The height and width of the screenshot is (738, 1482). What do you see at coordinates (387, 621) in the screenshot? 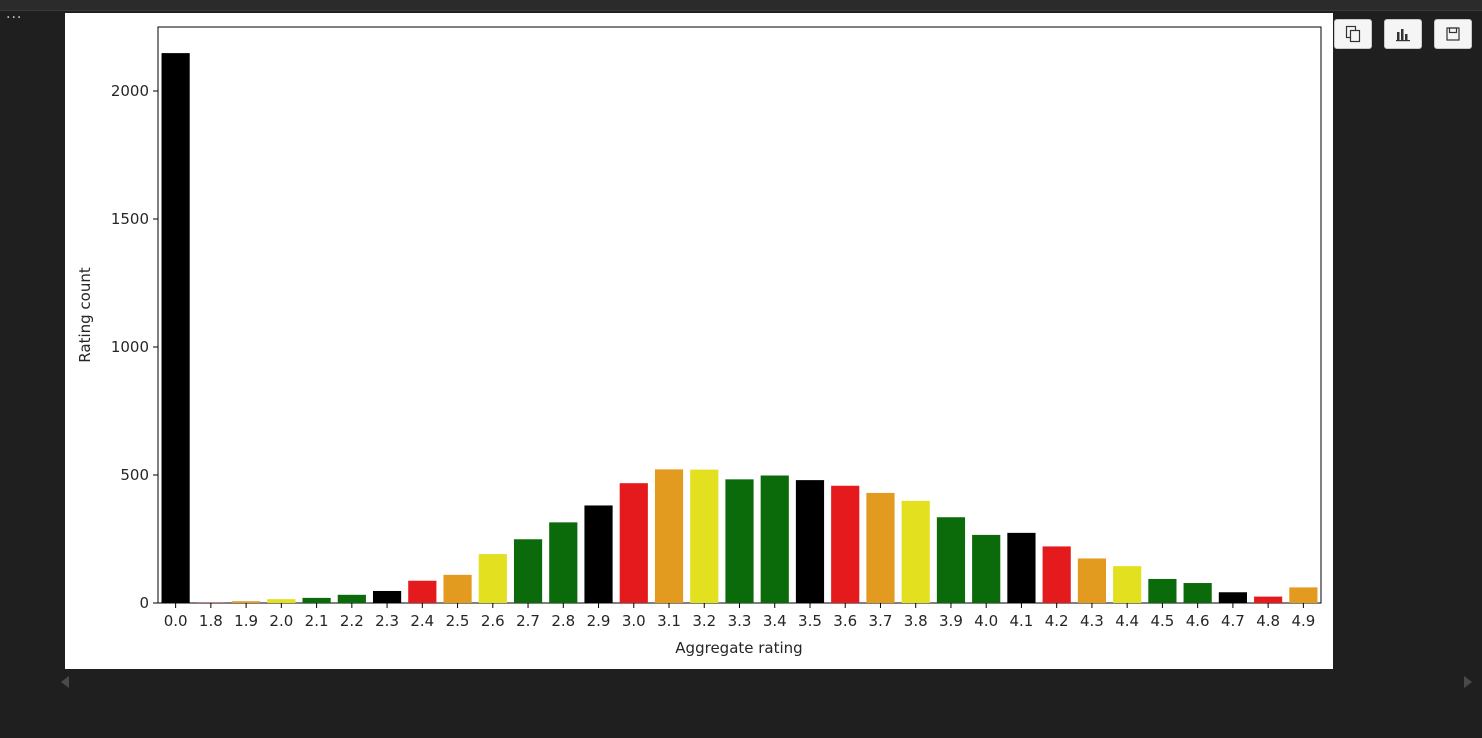
I see `x-tick-label: 2.3` at bounding box center [387, 621].